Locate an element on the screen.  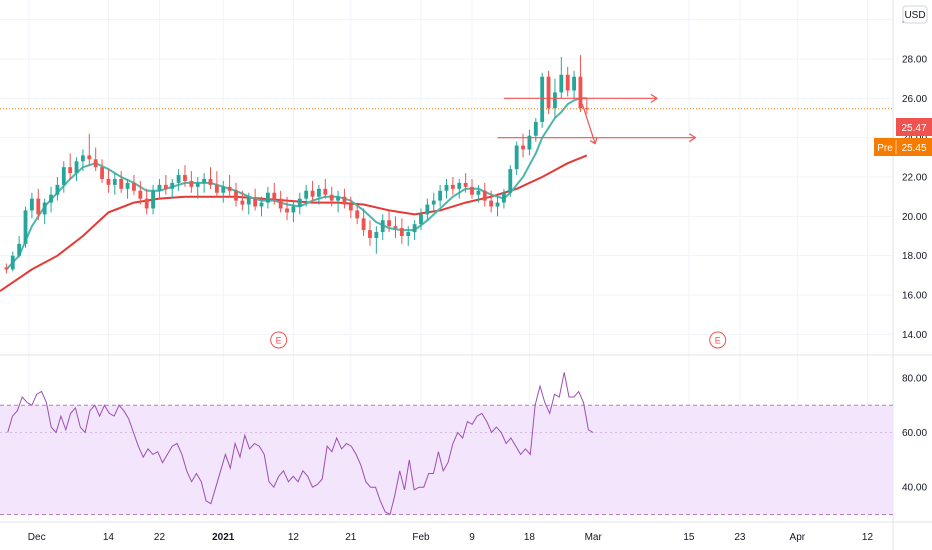
down-arrow-drawing is located at coordinates (589, 124).